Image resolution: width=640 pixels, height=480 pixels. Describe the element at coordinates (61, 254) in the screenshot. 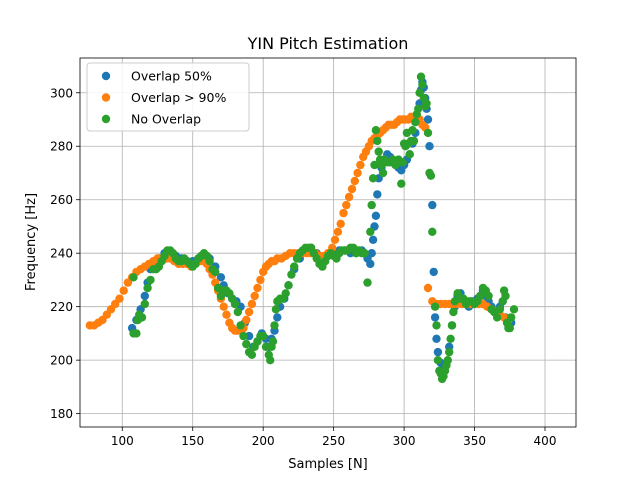

I see `y-tick-label: 240` at that location.